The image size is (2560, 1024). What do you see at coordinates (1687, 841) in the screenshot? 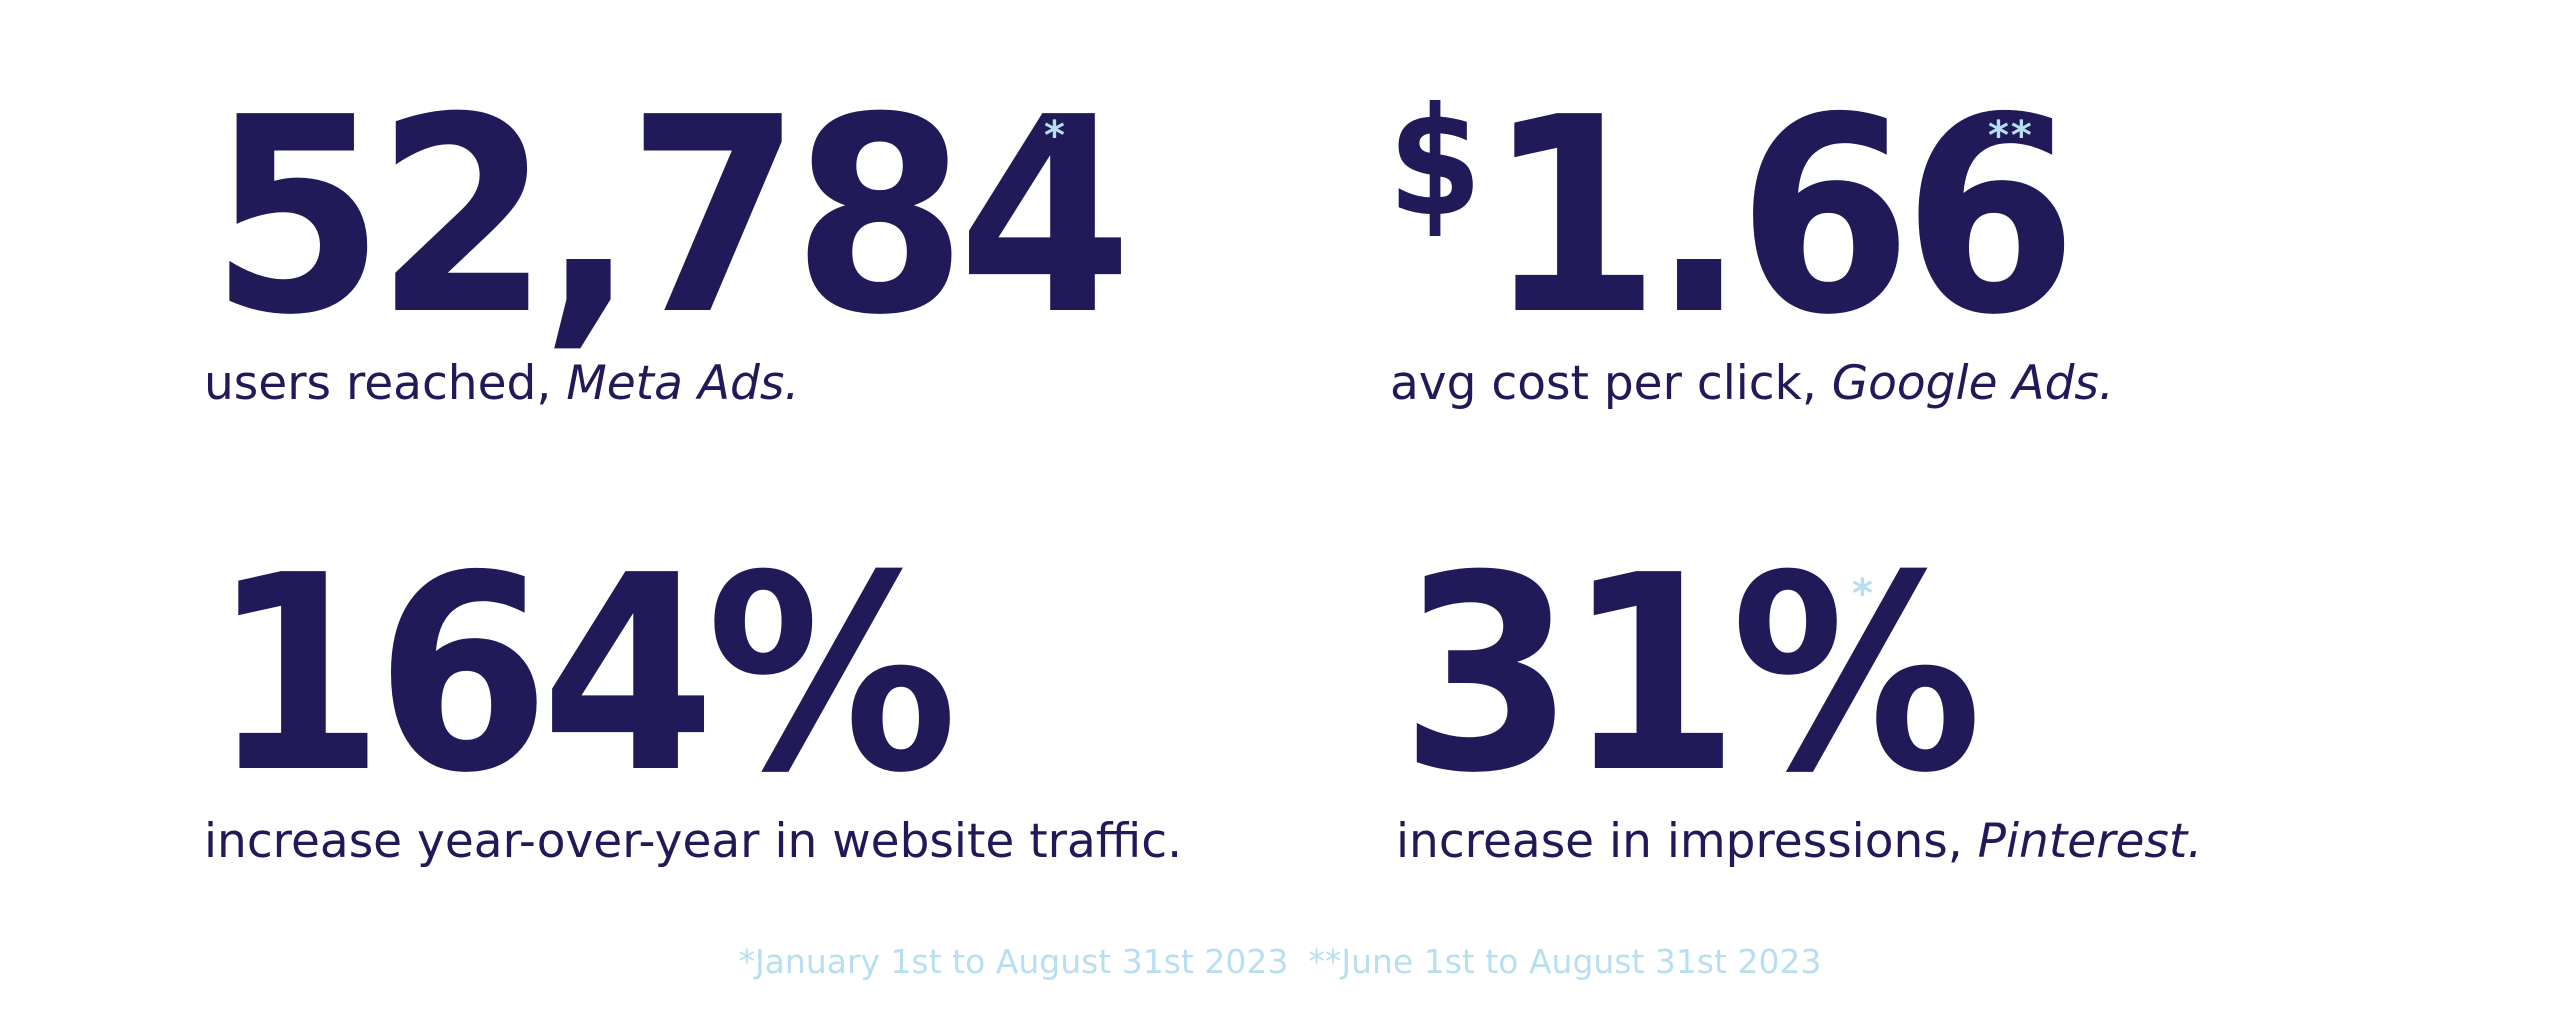
I see `caption-text: increase in impressions,` at bounding box center [1687, 841].